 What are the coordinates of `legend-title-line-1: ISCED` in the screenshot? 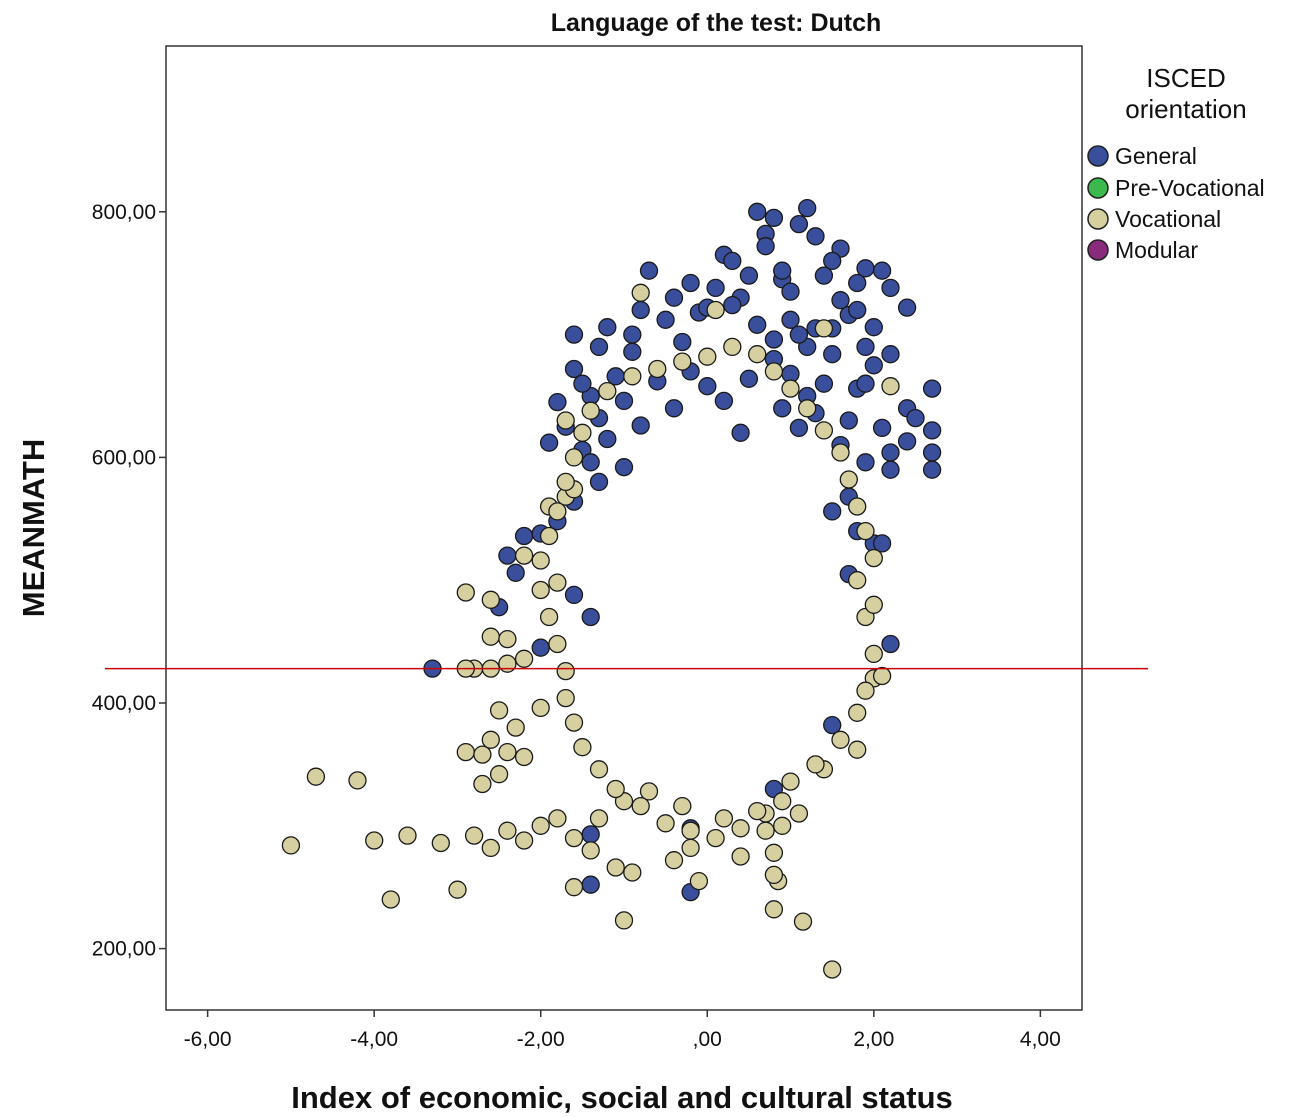 It's located at (1185, 78).